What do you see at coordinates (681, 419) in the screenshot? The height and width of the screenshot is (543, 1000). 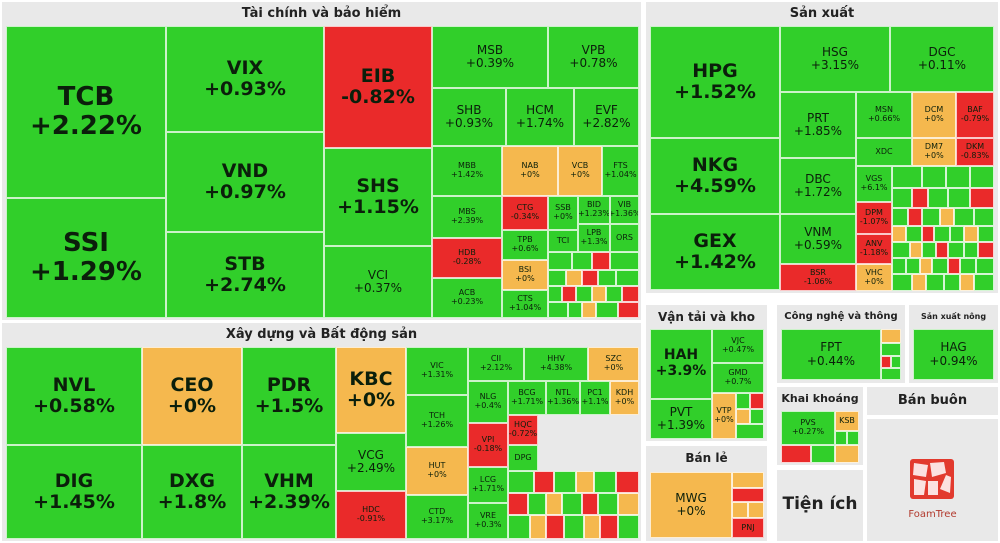 I see `tile-pvt: PVT +1.39%` at bounding box center [681, 419].